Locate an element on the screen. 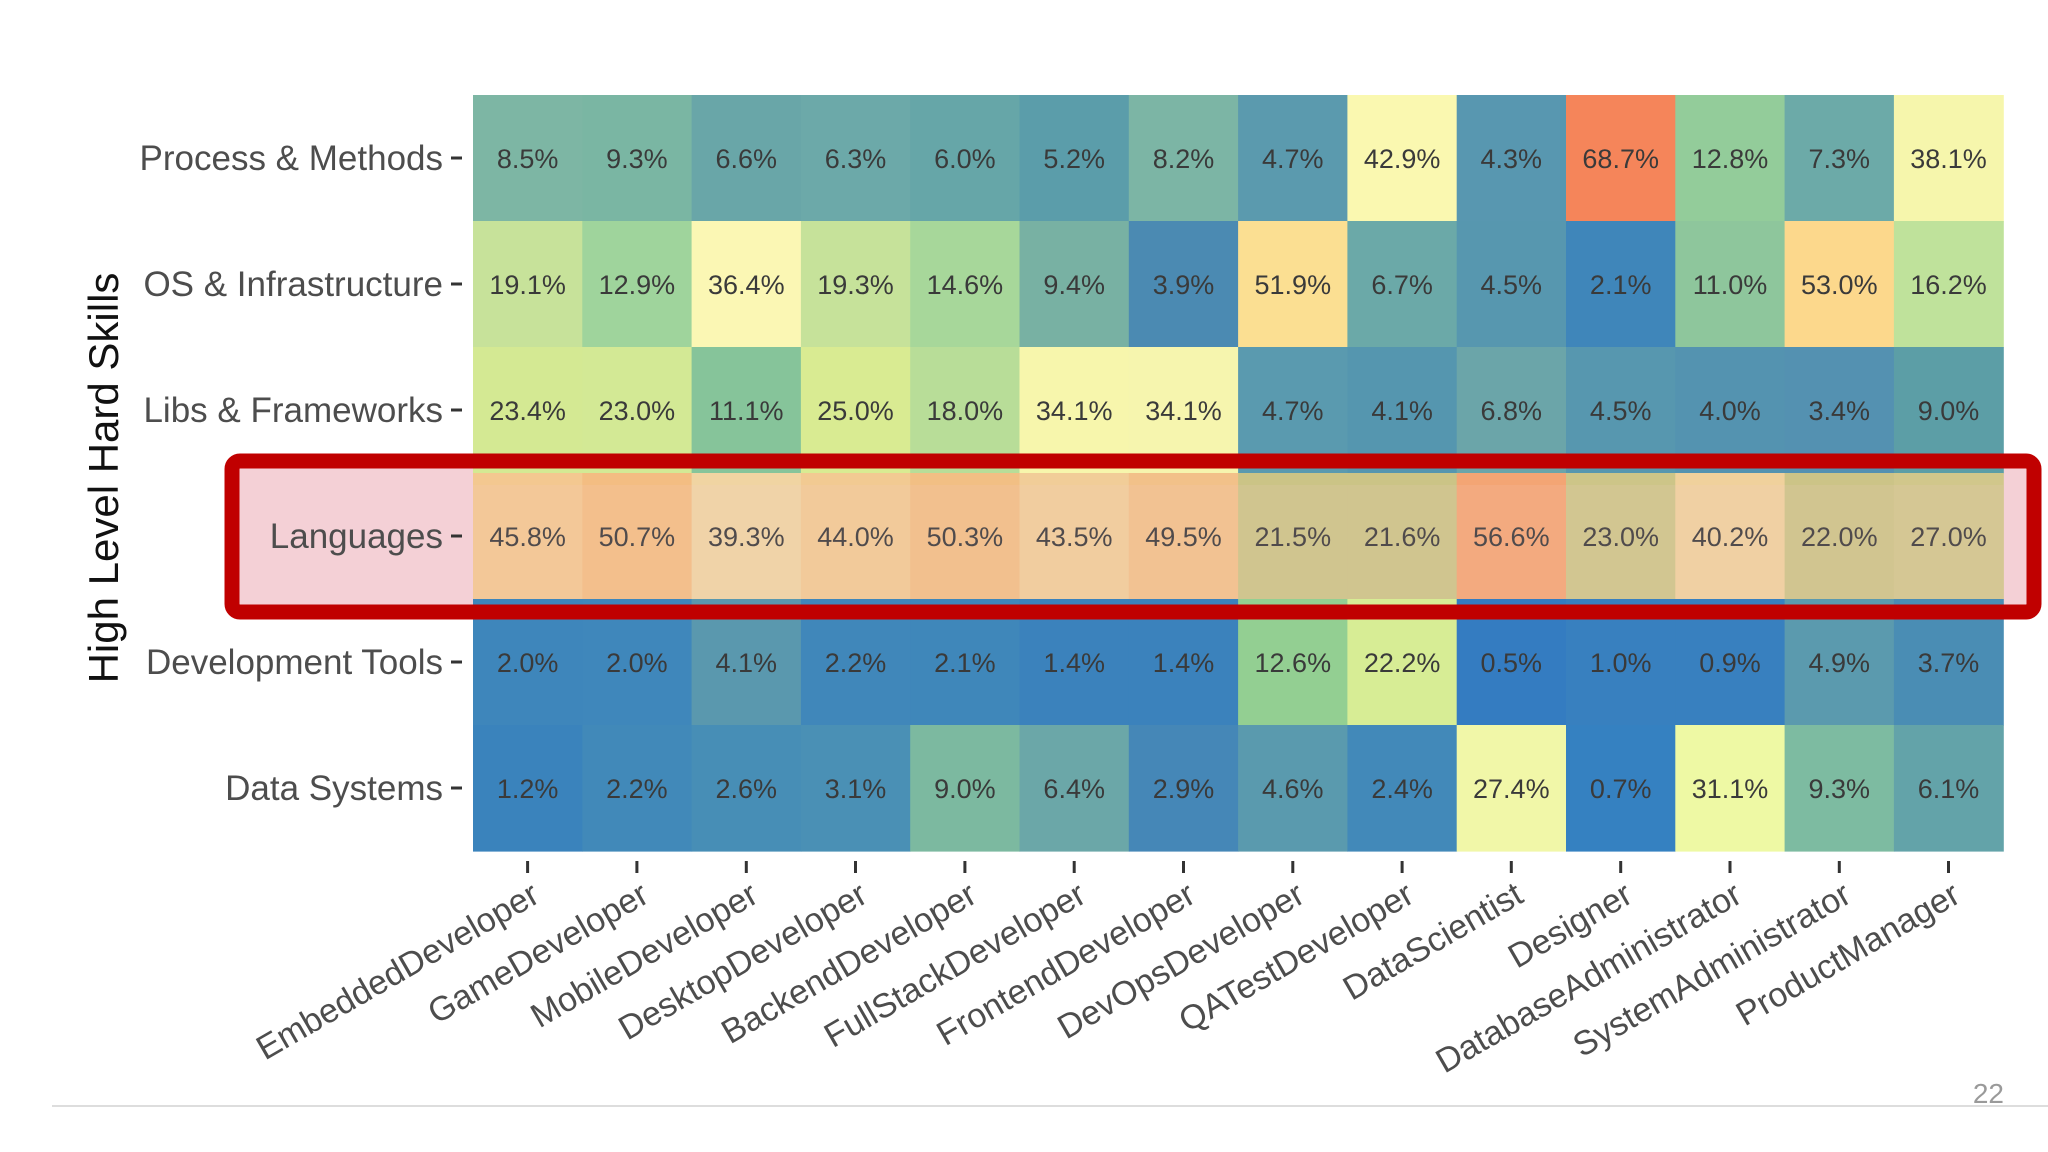 Image resolution: width=2048 pixels, height=1152 pixels. cell-value-label: 51.9% is located at coordinates (1293, 285).